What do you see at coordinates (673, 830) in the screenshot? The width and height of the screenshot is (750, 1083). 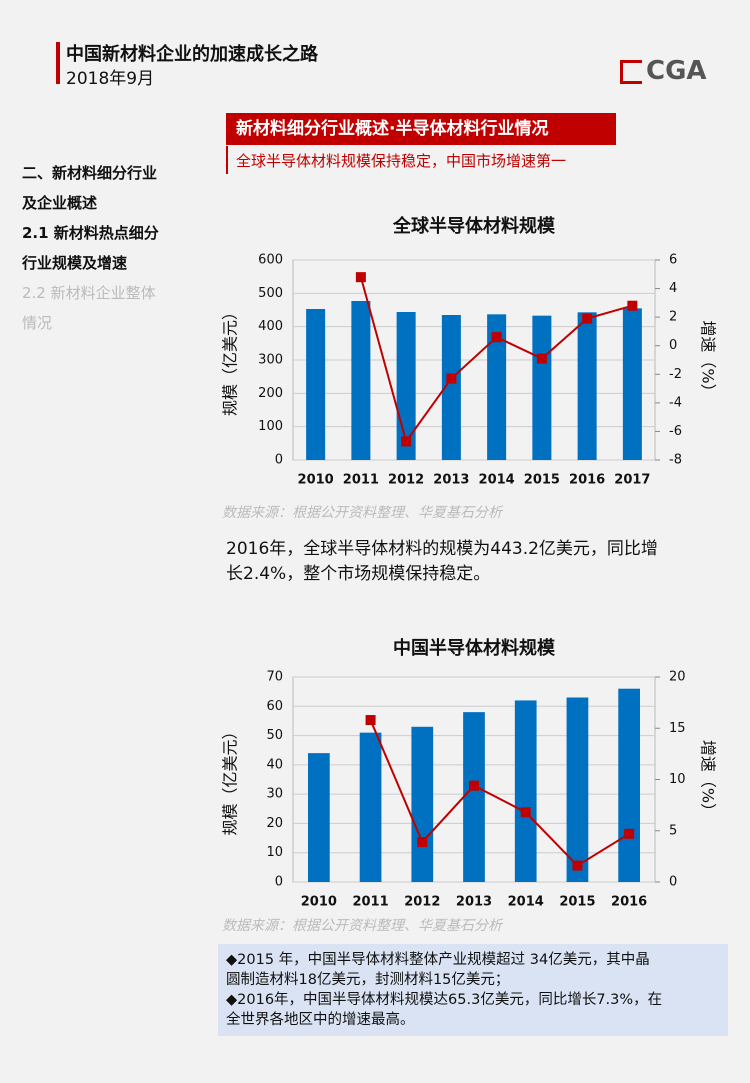 I see `y2-tick-label: 5` at bounding box center [673, 830].